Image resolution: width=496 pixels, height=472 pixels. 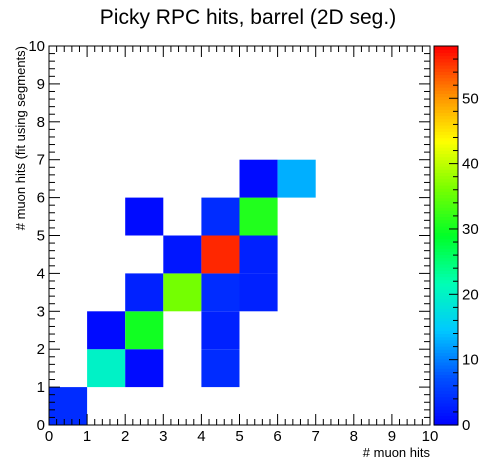 I want to click on x-tick-label: 3, so click(x=163, y=436).